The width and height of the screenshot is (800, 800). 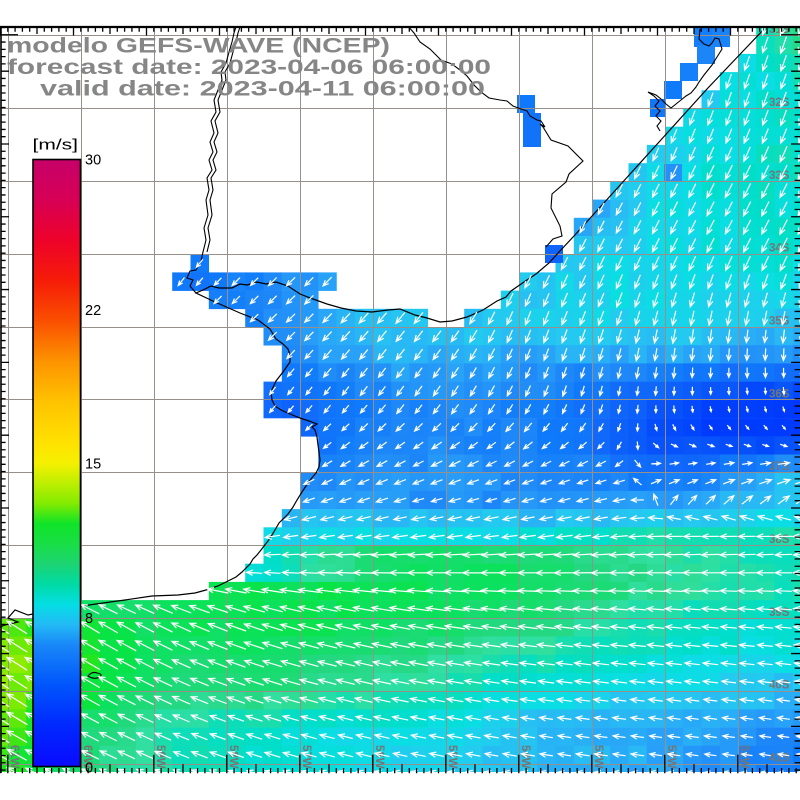 I want to click on svg-text: 15, so click(x=93, y=465).